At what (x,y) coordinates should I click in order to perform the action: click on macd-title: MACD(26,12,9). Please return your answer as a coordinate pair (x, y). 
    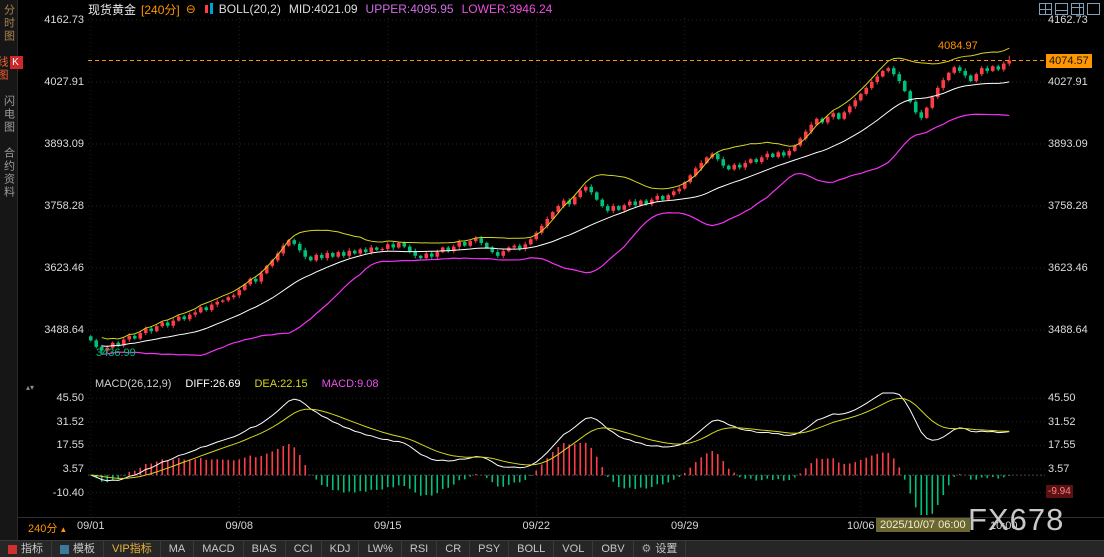
    Looking at the image, I should click on (133, 384).